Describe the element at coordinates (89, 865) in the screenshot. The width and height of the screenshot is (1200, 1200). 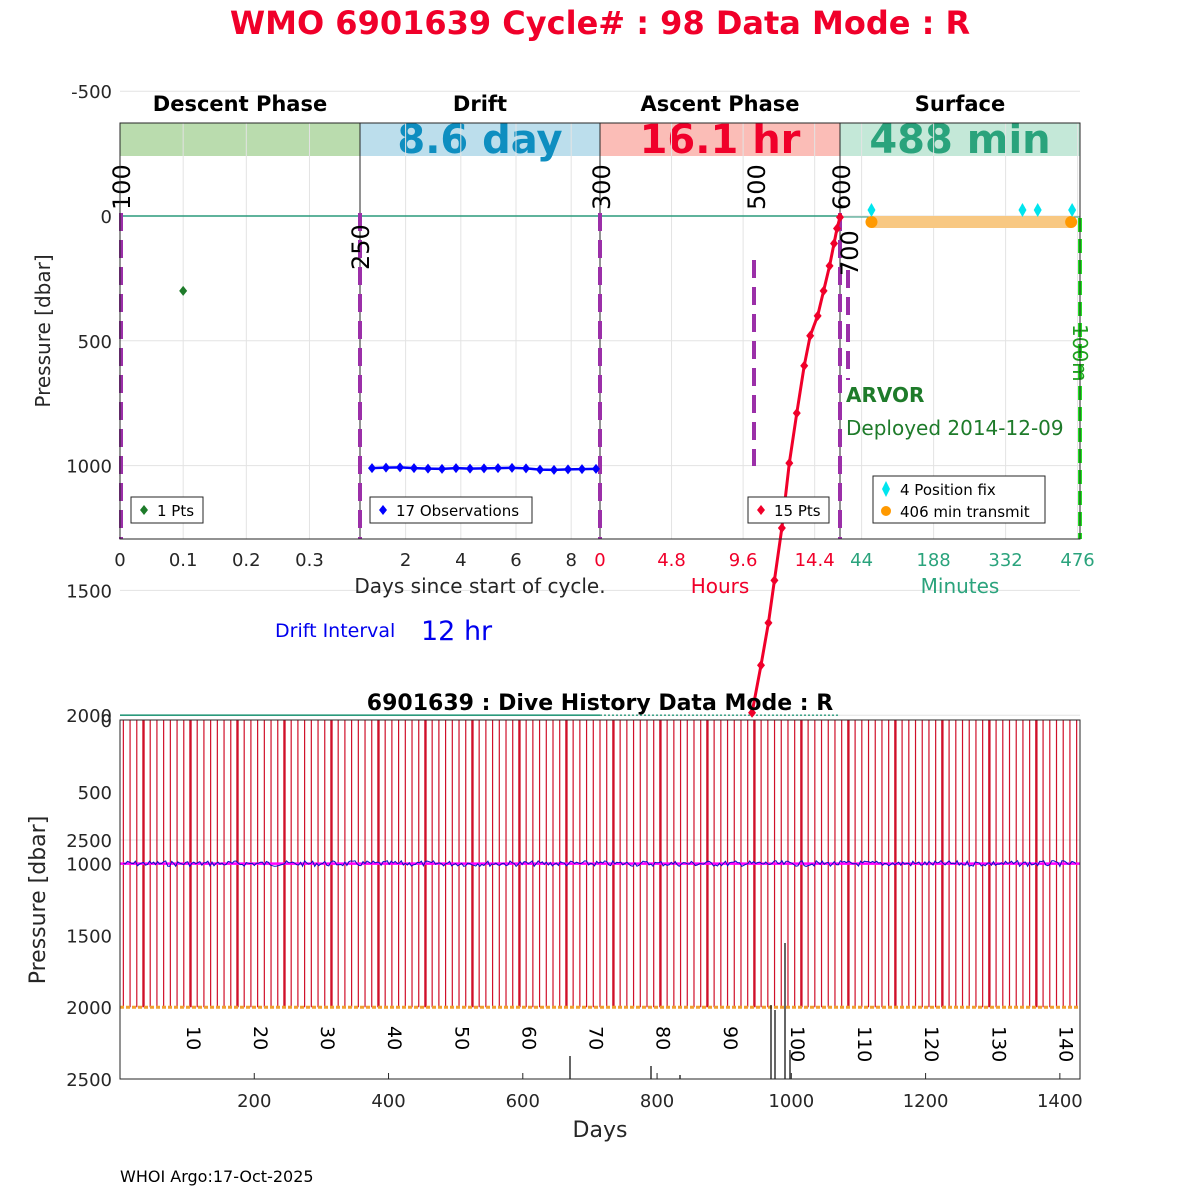
I see `bottom-y-tick-label: 1000` at that location.